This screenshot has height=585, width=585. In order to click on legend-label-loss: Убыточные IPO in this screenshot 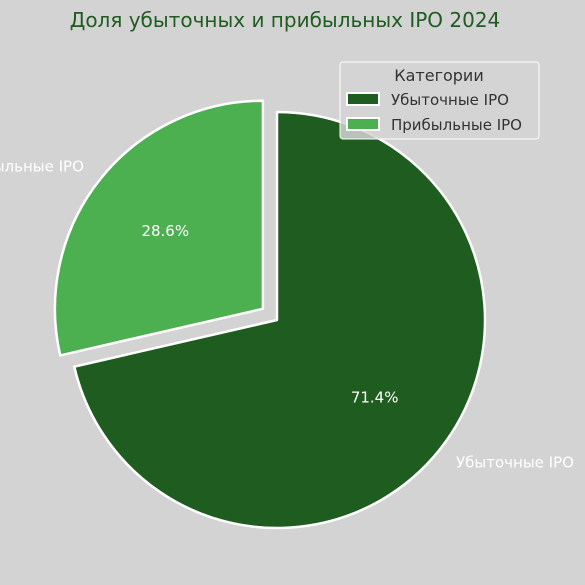, I will do `click(450, 100)`.